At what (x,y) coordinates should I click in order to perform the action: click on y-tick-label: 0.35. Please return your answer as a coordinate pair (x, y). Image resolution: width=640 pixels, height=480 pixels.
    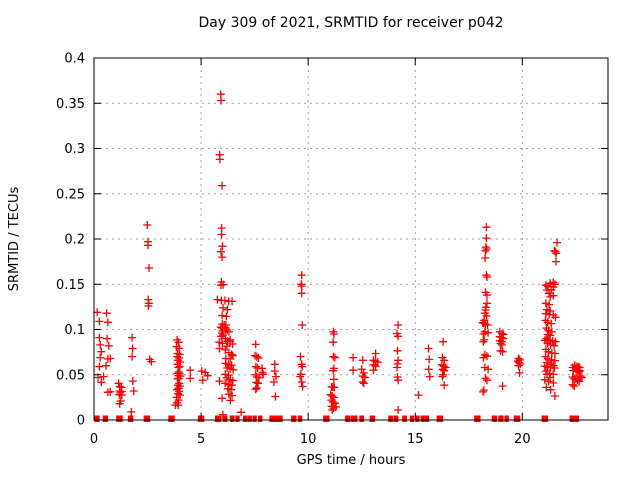
    Looking at the image, I should click on (70, 104).